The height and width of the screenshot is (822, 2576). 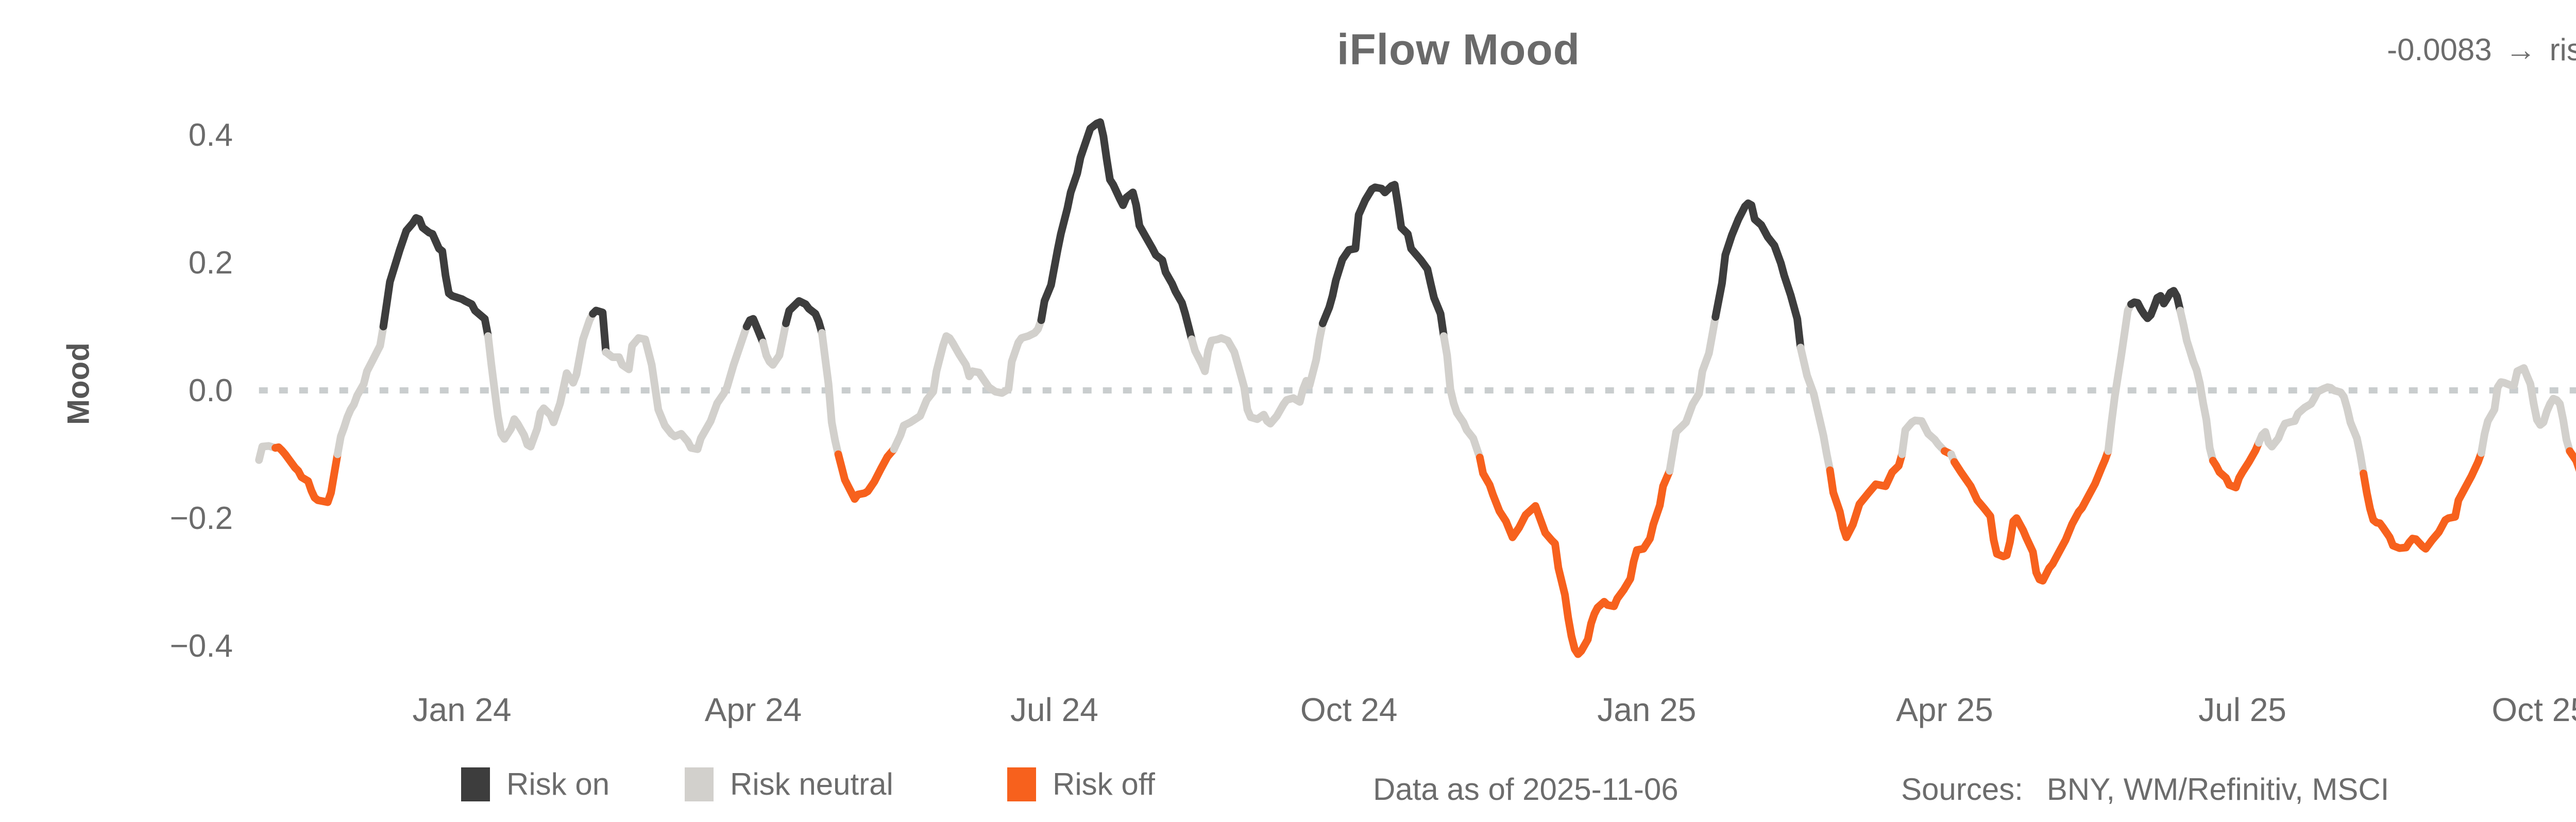 I want to click on x-tick-label: Jul 25, so click(x=2242, y=709).